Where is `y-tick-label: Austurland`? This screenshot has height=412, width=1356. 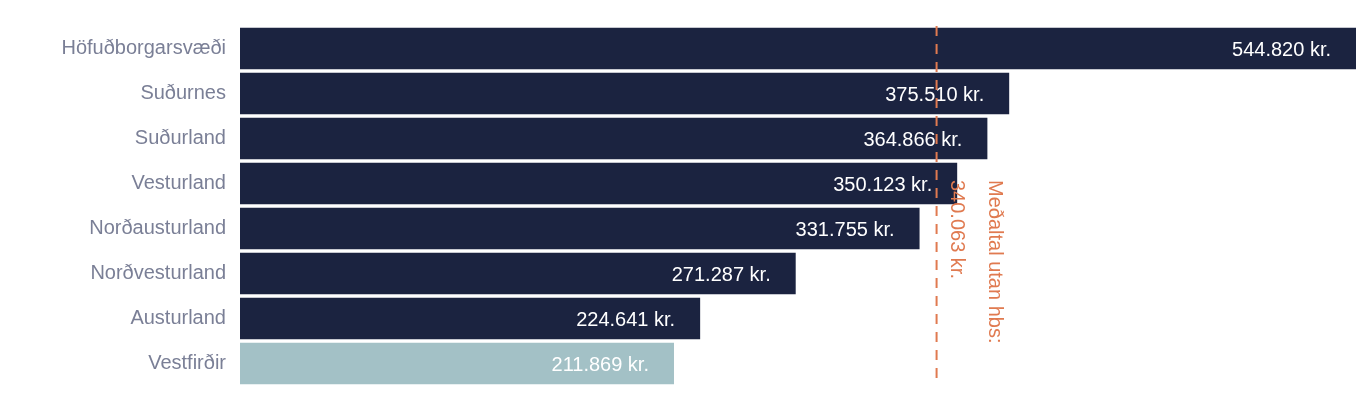 y-tick-label: Austurland is located at coordinates (178, 317).